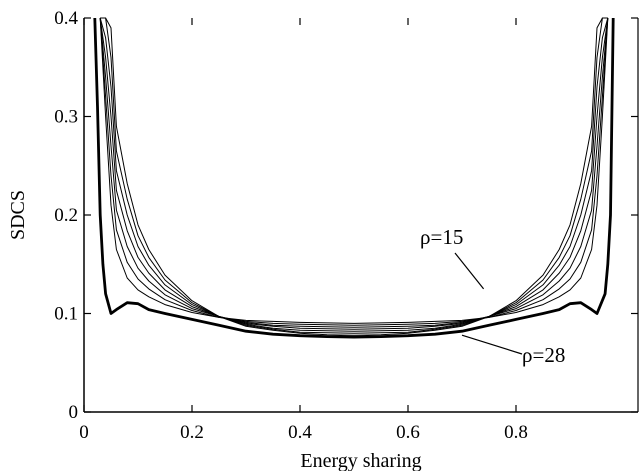 The width and height of the screenshot is (642, 471). I want to click on annotation-leader-rho28, so click(492, 344).